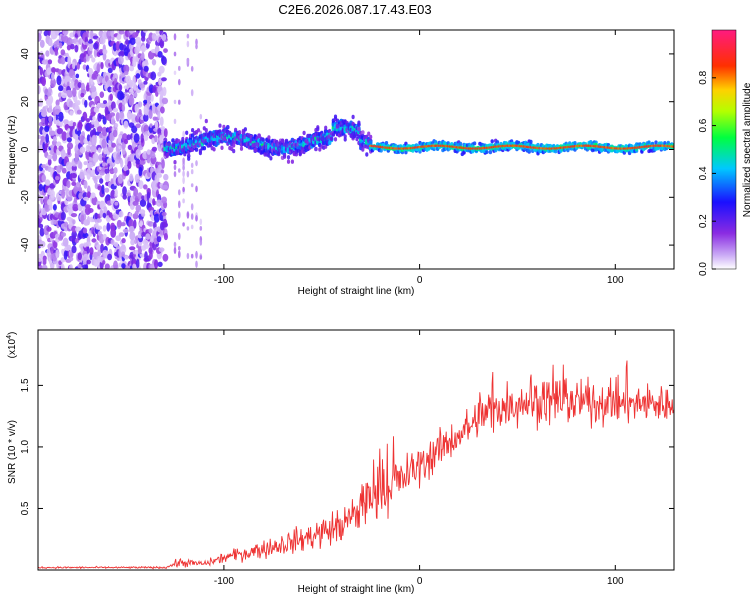 Image resolution: width=750 pixels, height=600 pixels. Describe the element at coordinates (224, 280) in the screenshot. I see `spectrogram-x-tick-label: -100` at that location.